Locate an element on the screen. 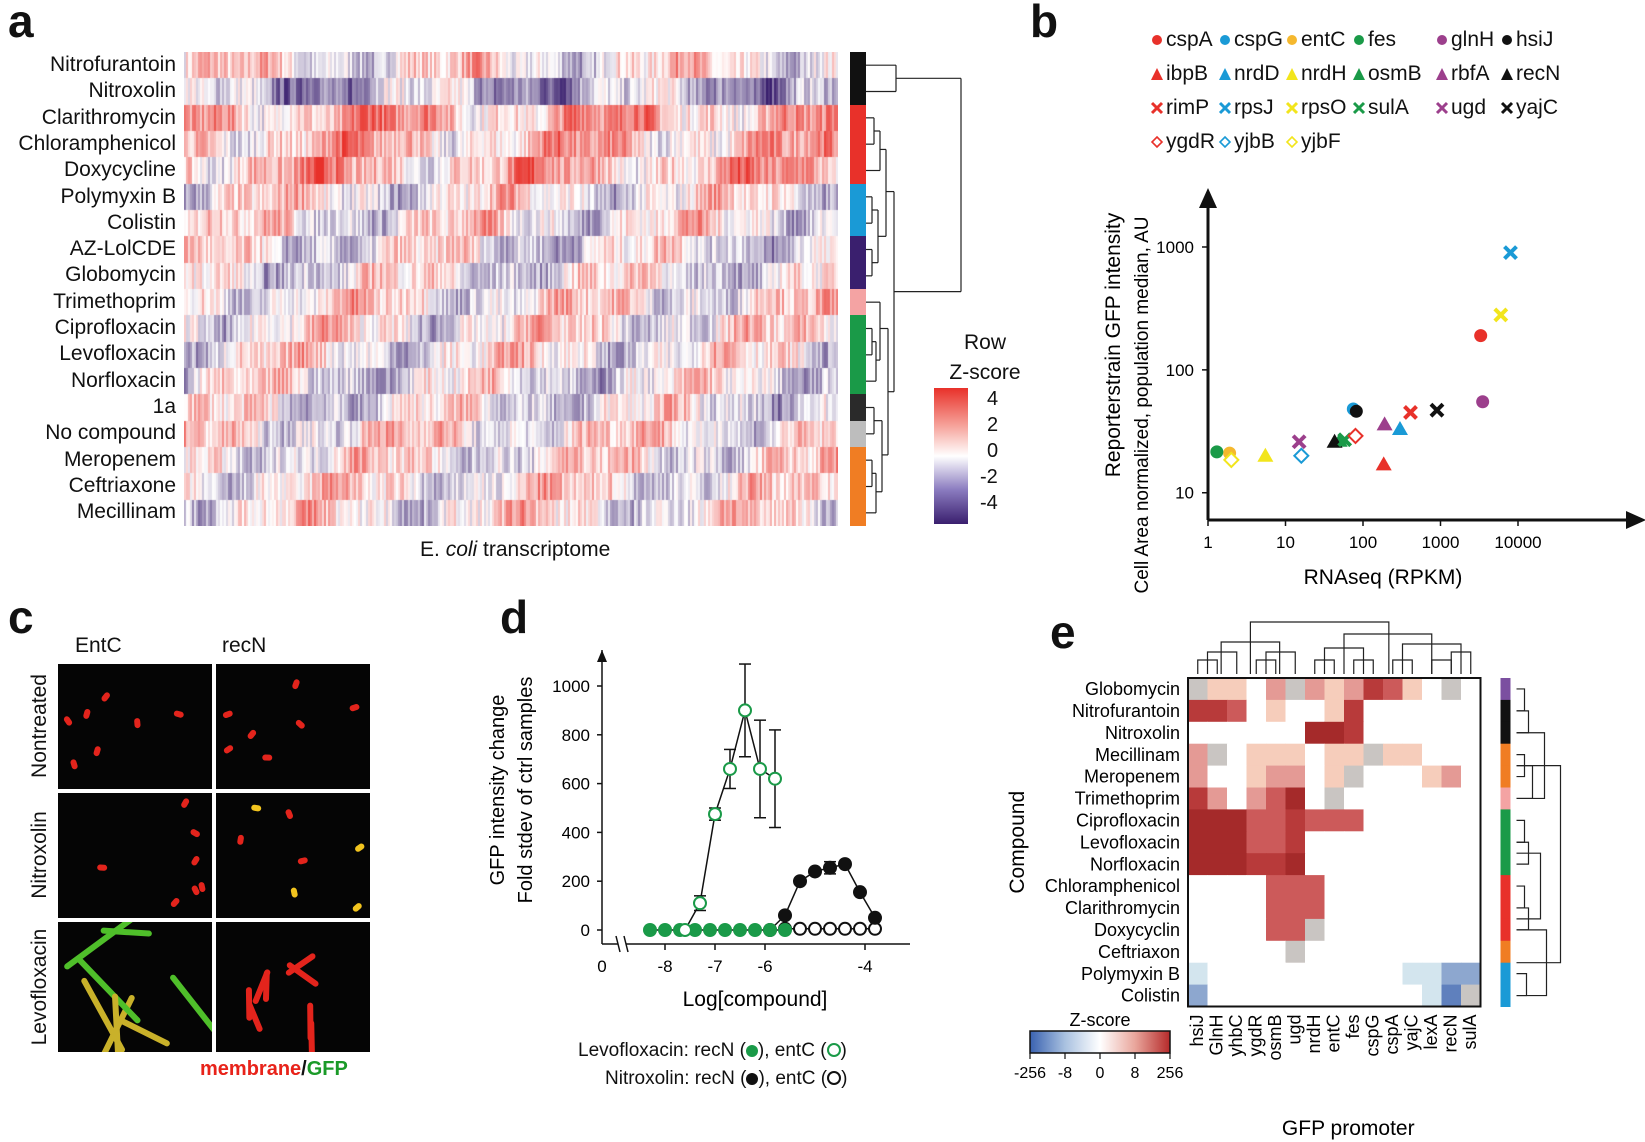  filled-black-circle-icon is located at coordinates (752, 1079).